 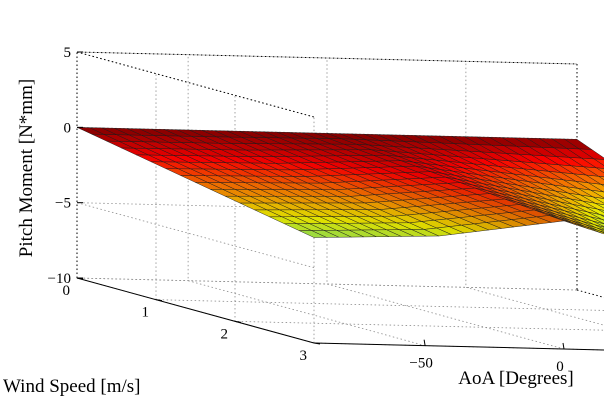 What do you see at coordinates (68, 53) in the screenshot?
I see `z-tick-label-3: 5` at bounding box center [68, 53].